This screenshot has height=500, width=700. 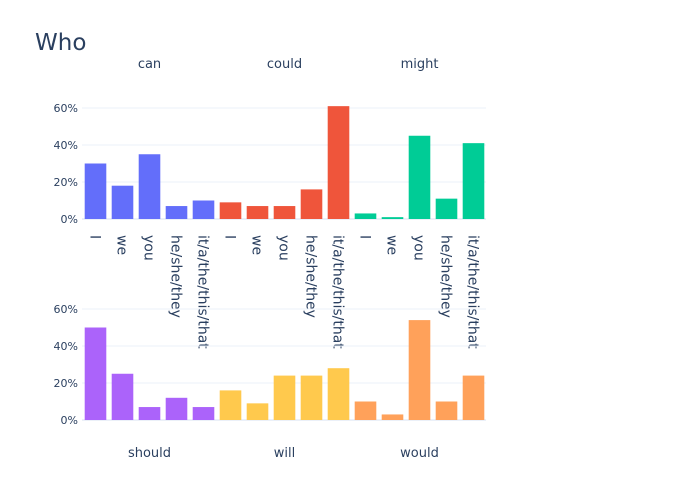 What do you see at coordinates (311, 204) in the screenshot?
I see `bar-could-he-she-they` at bounding box center [311, 204].